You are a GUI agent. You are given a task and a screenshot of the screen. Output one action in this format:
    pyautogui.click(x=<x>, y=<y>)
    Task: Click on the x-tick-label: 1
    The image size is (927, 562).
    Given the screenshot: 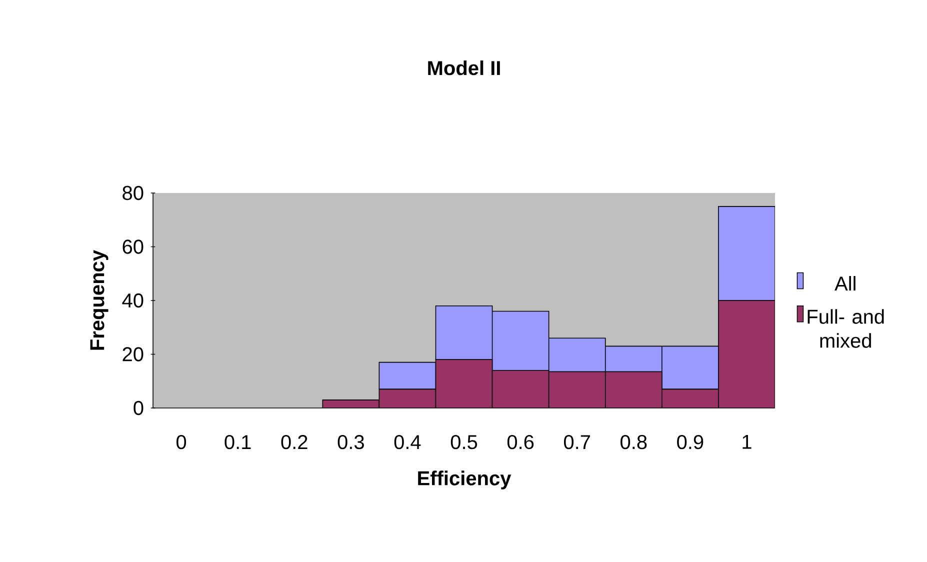 What is the action you would take?
    pyautogui.click(x=747, y=441)
    